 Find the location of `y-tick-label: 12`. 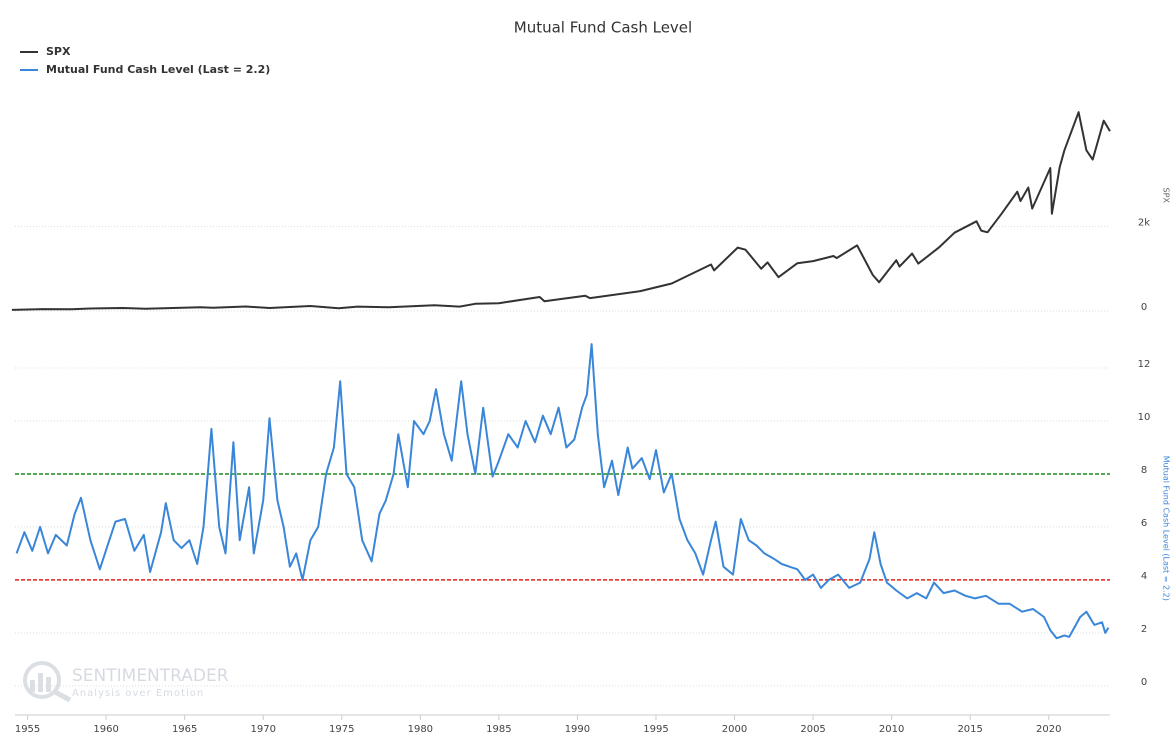

y-tick-label: 12 is located at coordinates (1144, 364).